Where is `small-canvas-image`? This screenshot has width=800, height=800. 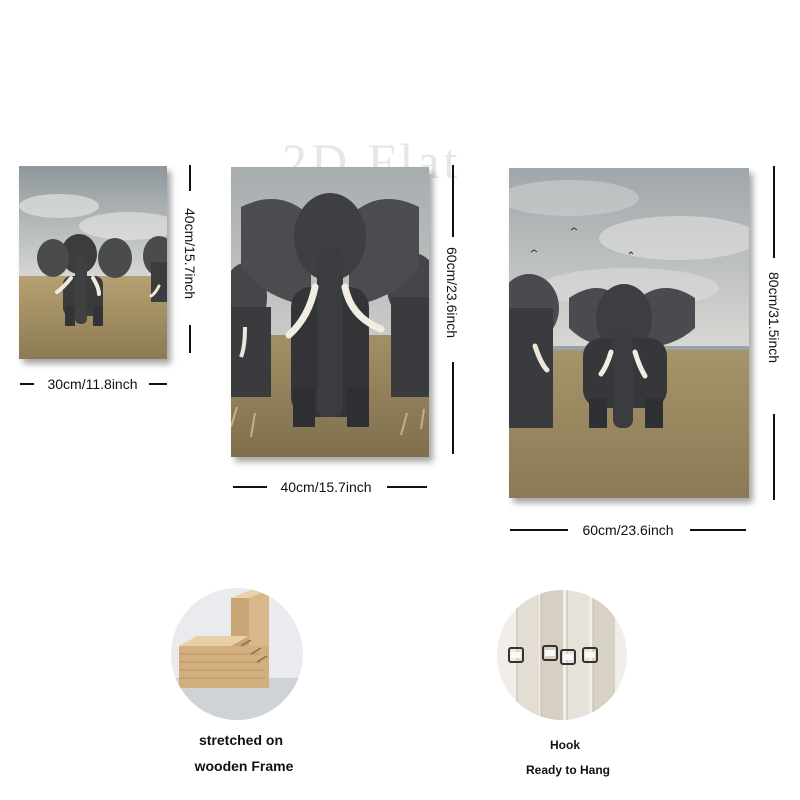 small-canvas-image is located at coordinates (93, 262).